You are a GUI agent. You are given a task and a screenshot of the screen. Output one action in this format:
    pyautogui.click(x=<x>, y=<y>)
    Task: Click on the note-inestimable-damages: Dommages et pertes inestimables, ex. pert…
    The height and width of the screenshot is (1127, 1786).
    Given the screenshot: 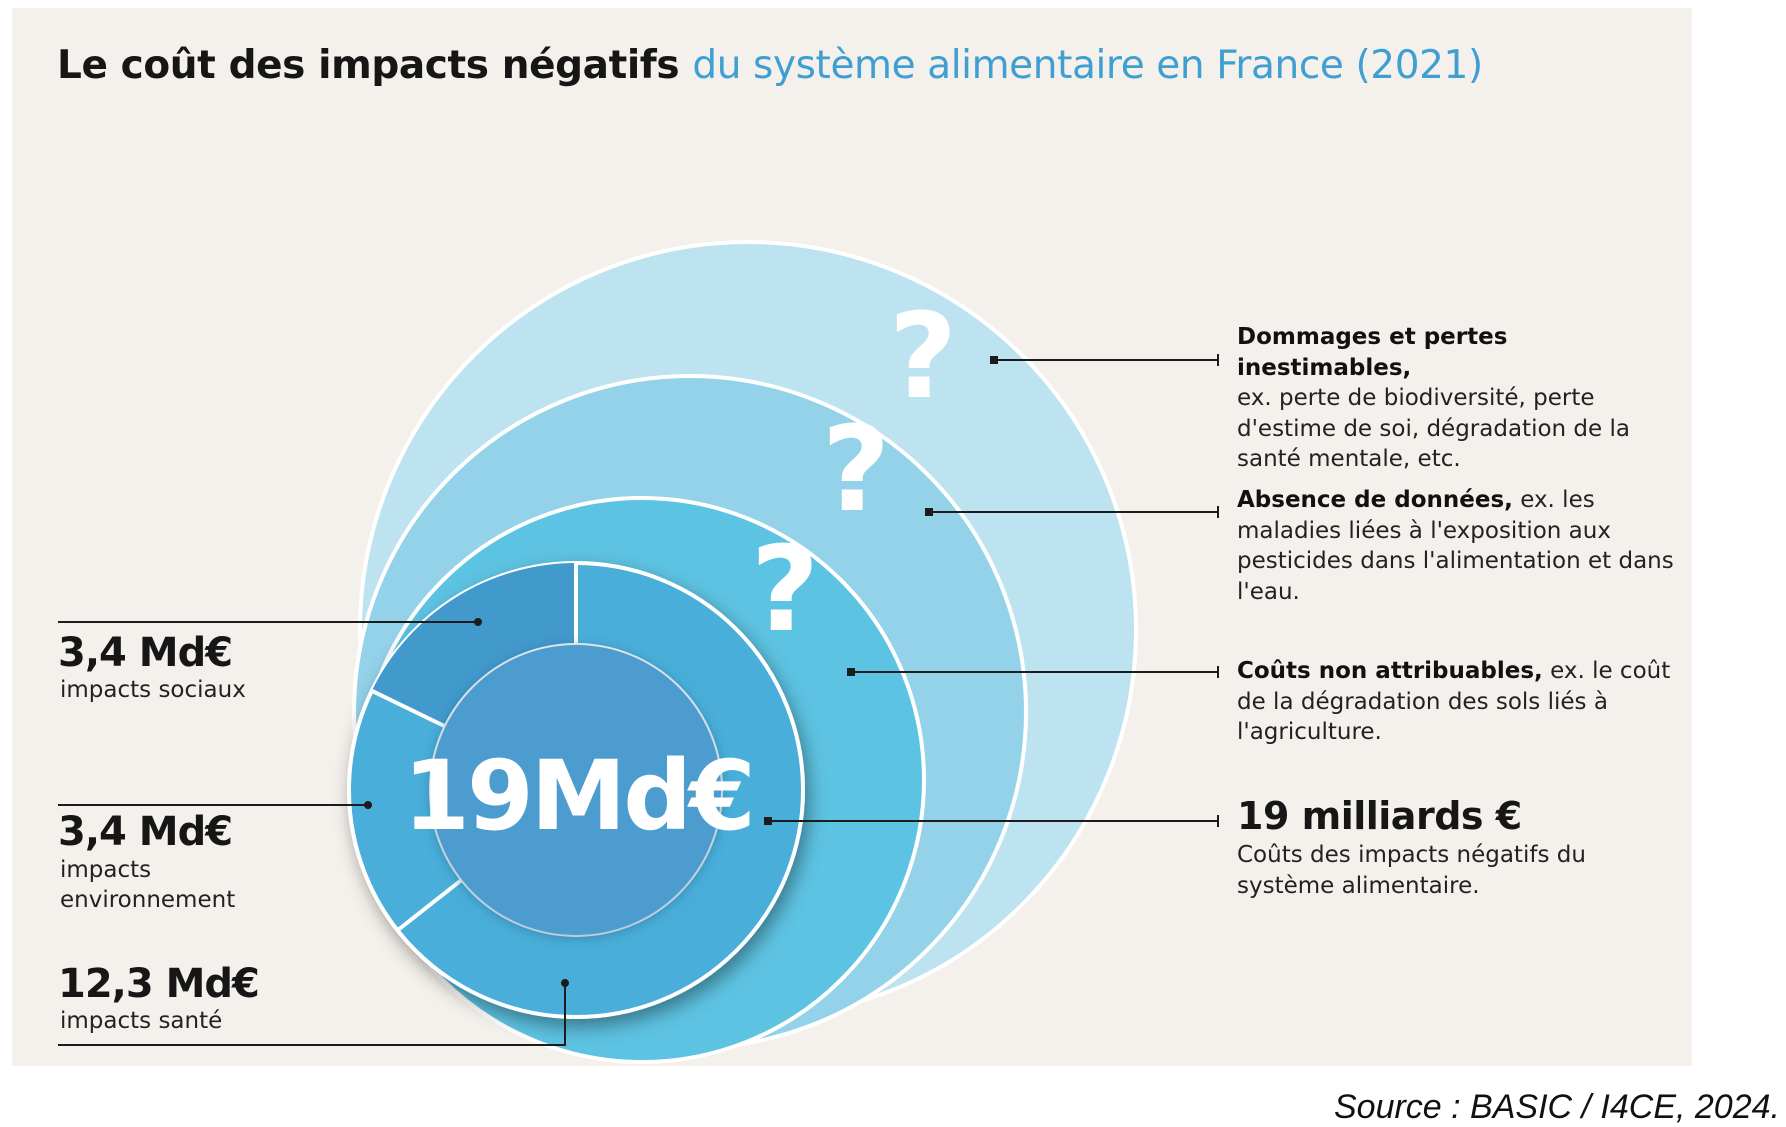 What is the action you would take?
    pyautogui.click(x=1457, y=398)
    